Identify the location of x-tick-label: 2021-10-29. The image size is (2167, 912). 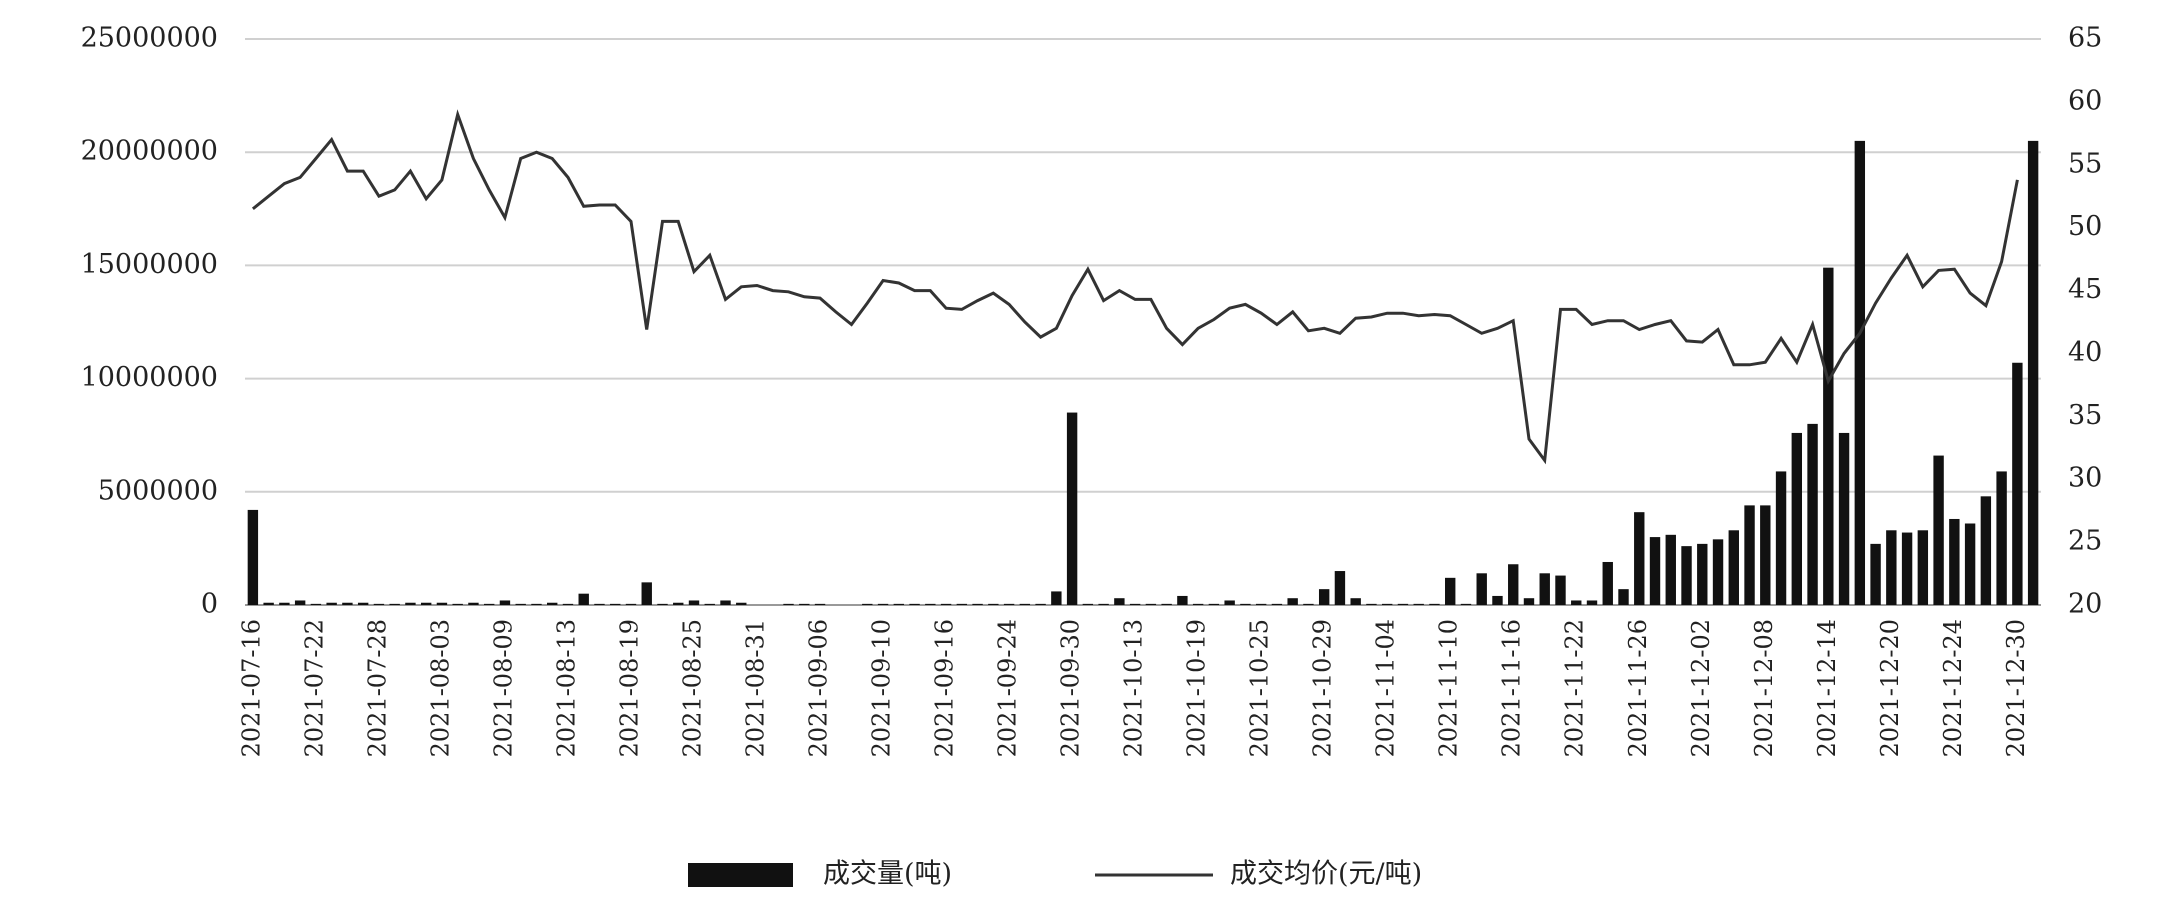
(1323, 688).